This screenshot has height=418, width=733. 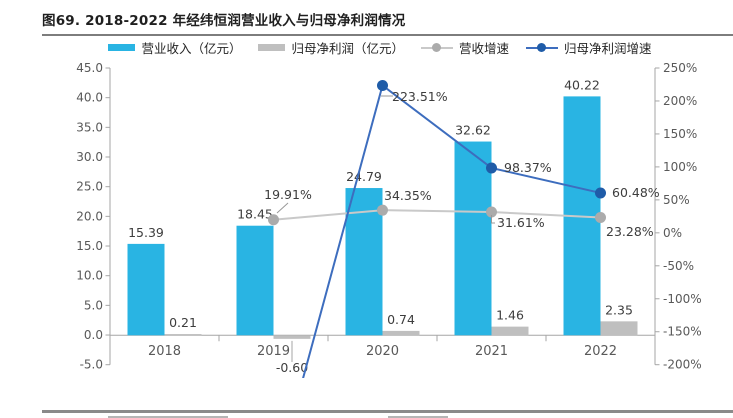 What do you see at coordinates (608, 48) in the screenshot?
I see `legend-label-net-profit-growth: 归母净利润增速` at bounding box center [608, 48].